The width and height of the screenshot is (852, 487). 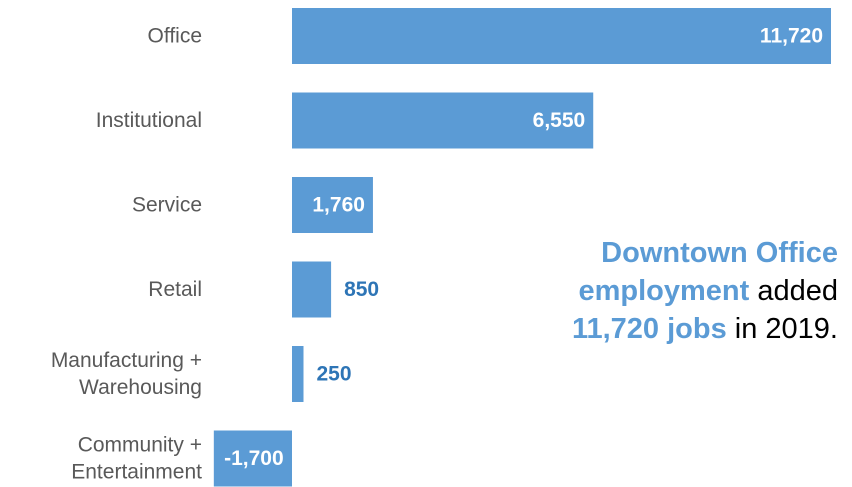 What do you see at coordinates (361, 289) in the screenshot?
I see `value-label-retail: 850` at bounding box center [361, 289].